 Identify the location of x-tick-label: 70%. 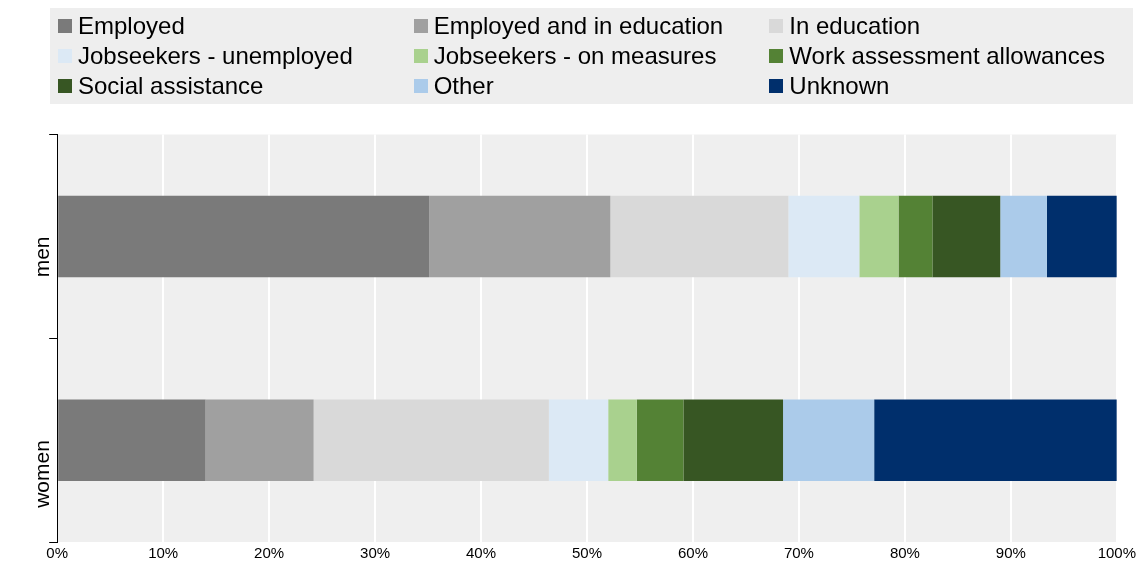
(798, 553).